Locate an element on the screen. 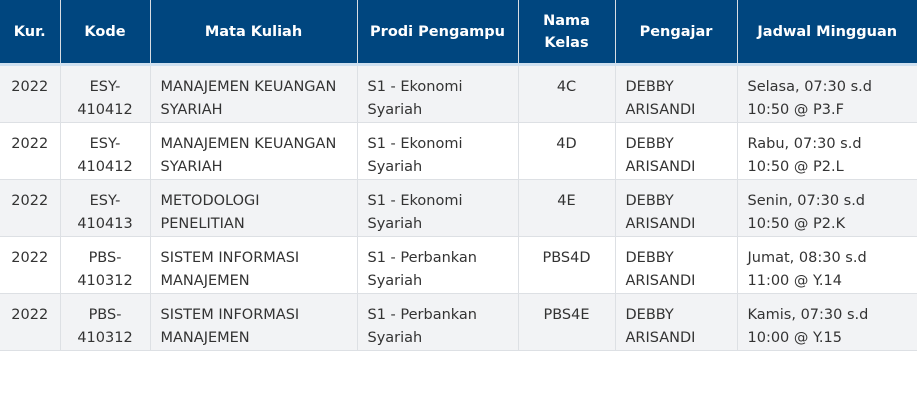 Image resolution: width=917 pixels, height=403 pixels. cell-nama-kelas: PBS4E is located at coordinates (567, 322).